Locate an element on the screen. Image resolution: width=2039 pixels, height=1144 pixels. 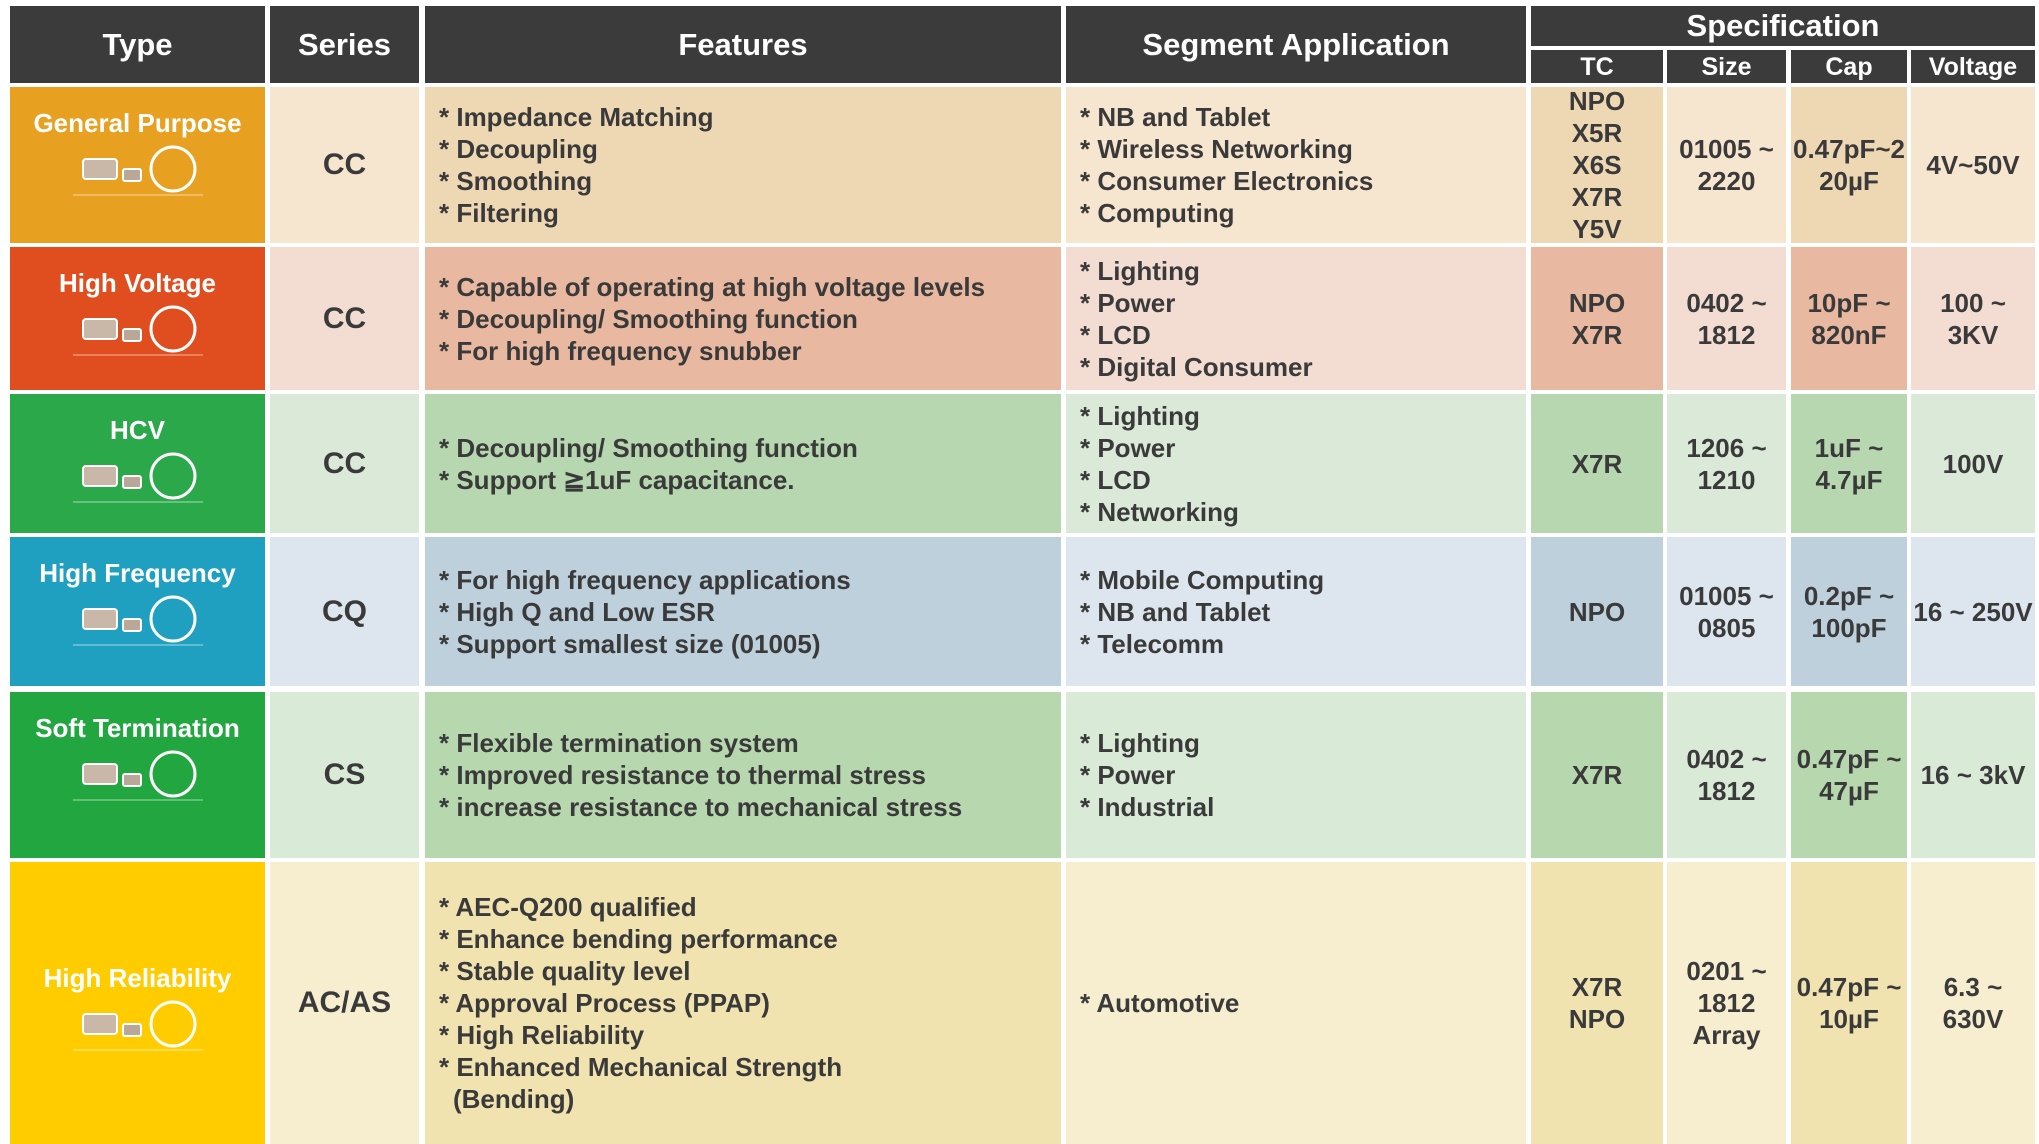
series-cell: CC is located at coordinates (344, 165).